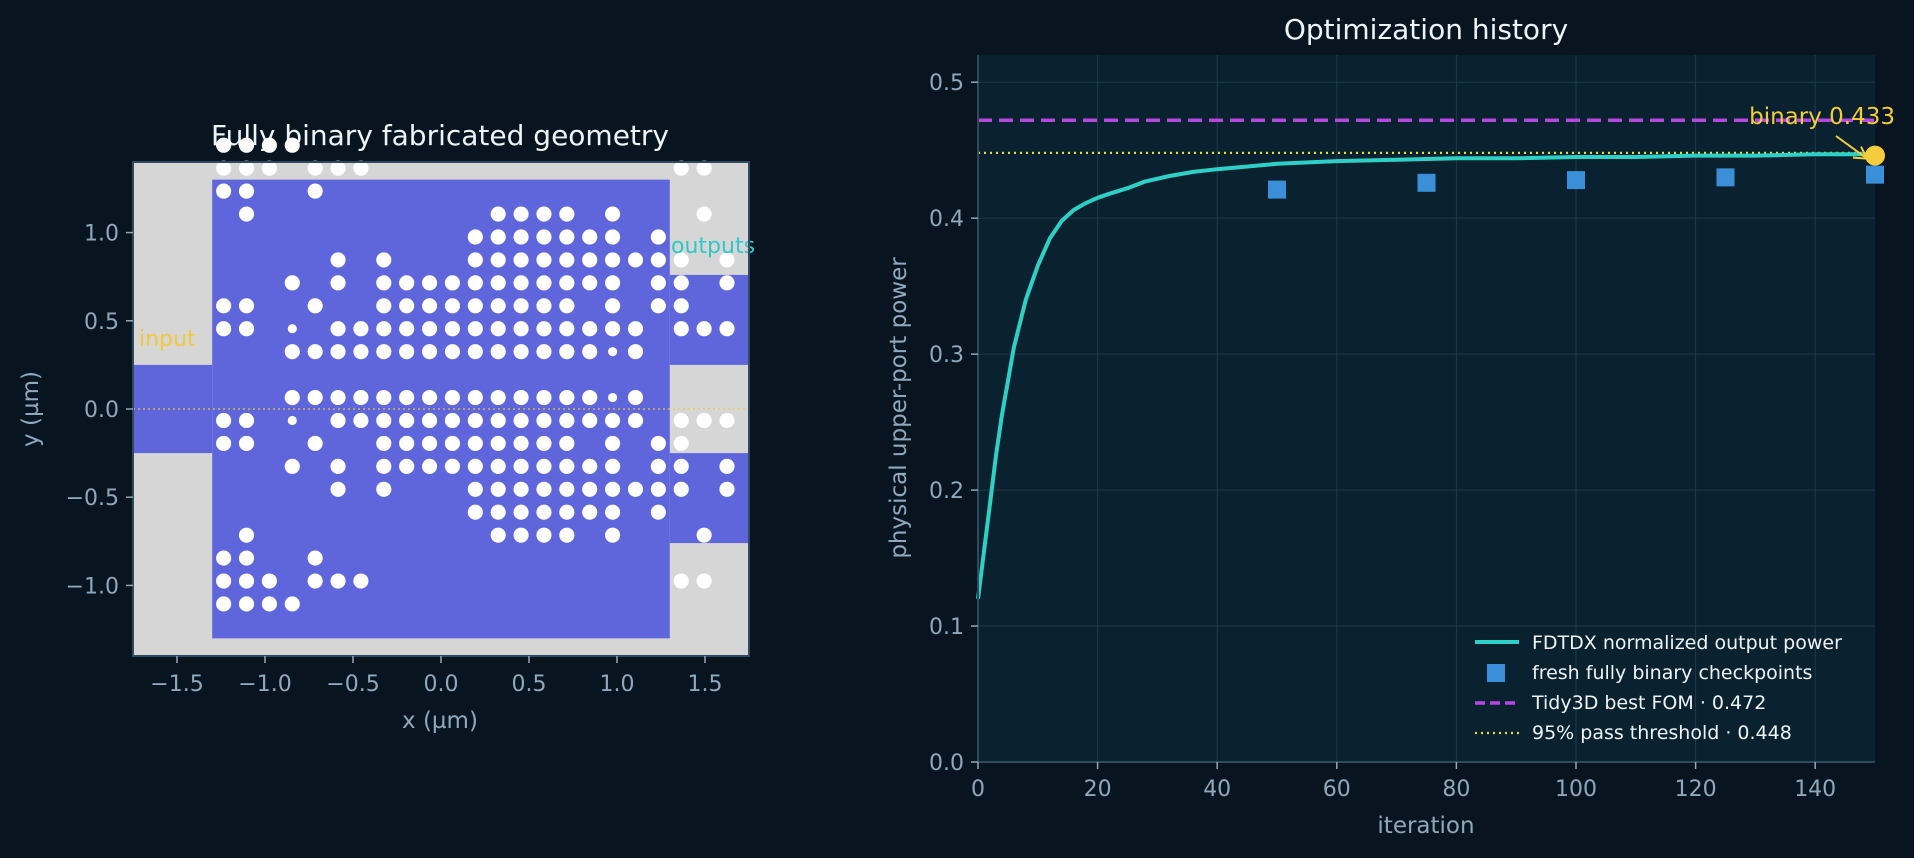  What do you see at coordinates (440, 135) in the screenshot?
I see `geometry-title: Fully binary fabricated geometry` at bounding box center [440, 135].